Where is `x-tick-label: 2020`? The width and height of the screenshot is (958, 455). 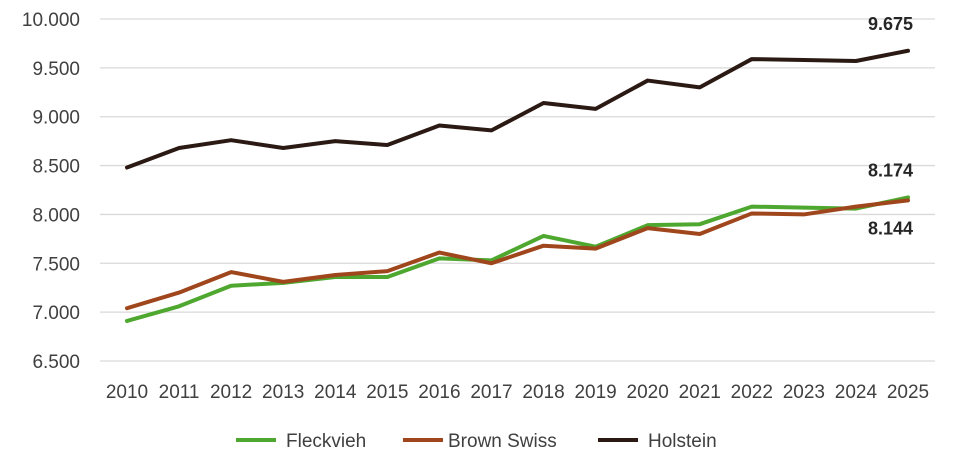
x-tick-label: 2020 is located at coordinates (648, 392).